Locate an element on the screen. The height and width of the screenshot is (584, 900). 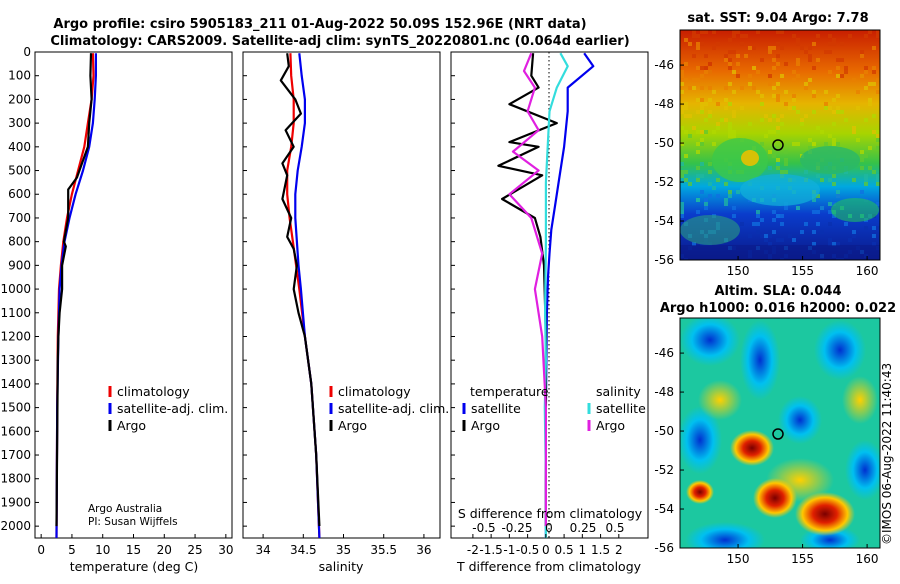
x-tick-label: 5 is located at coordinates (72, 550).